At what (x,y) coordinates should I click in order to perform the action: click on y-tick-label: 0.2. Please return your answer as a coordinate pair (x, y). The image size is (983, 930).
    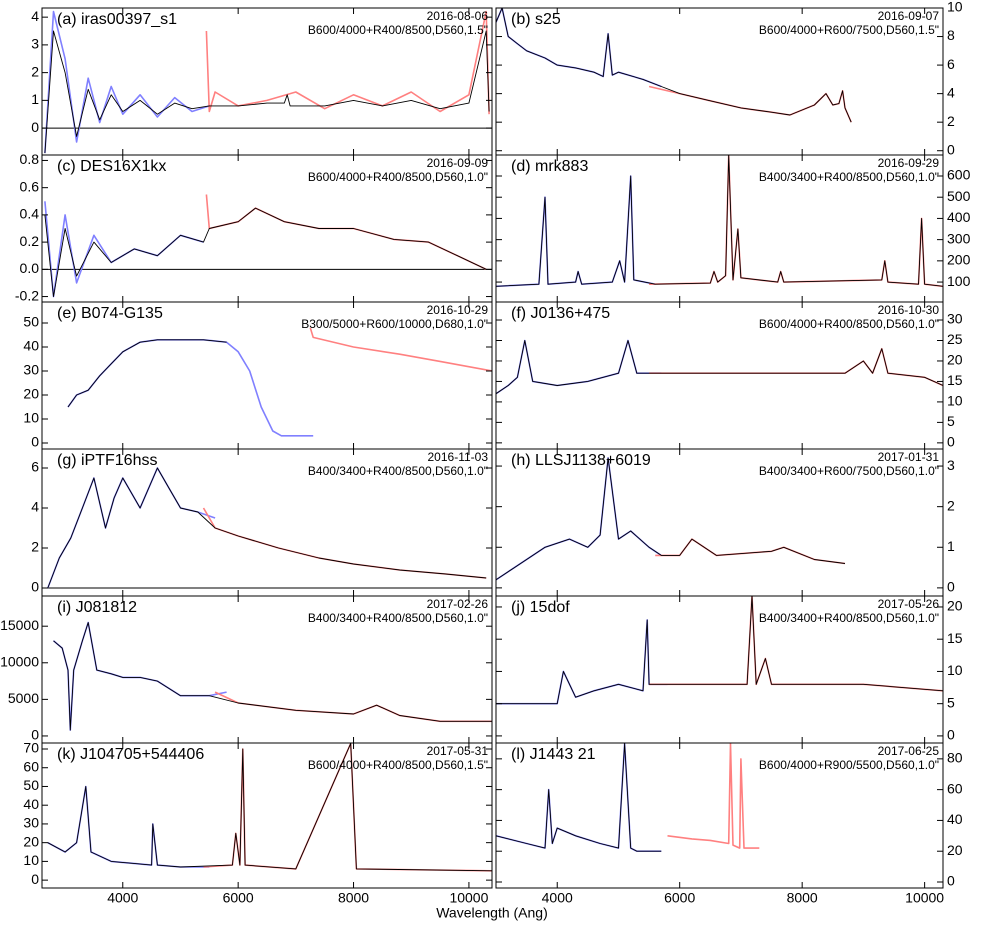
    Looking at the image, I should click on (30, 241).